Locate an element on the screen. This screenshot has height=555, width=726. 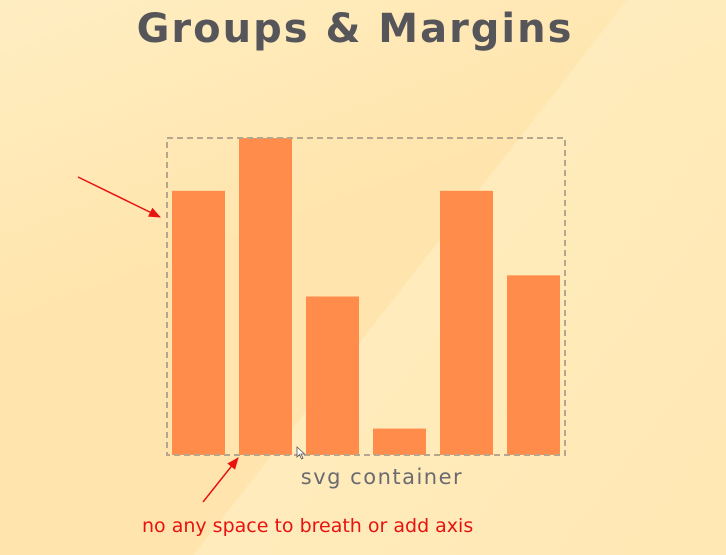
annotation-arrow-bottom-edge is located at coordinates (220, 480).